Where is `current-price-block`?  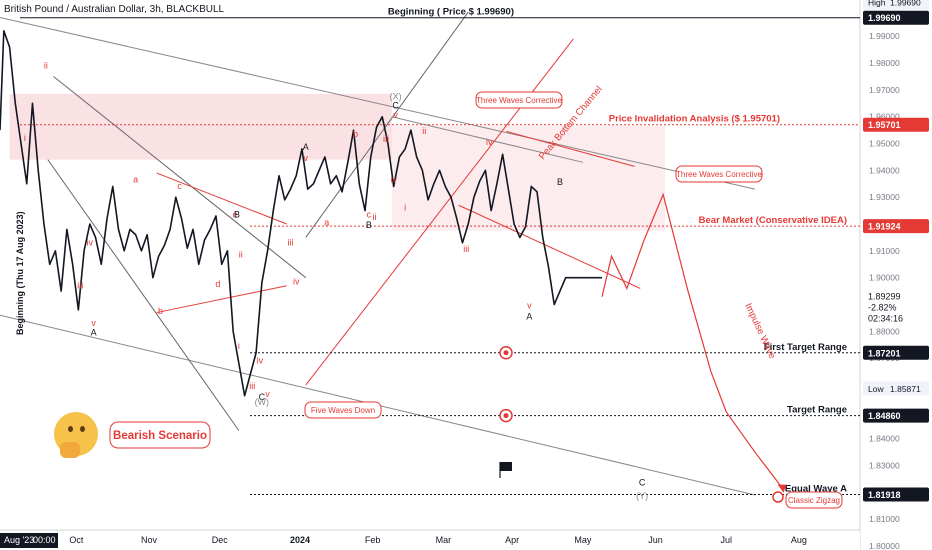
current-price-block is located at coordinates (896, 308).